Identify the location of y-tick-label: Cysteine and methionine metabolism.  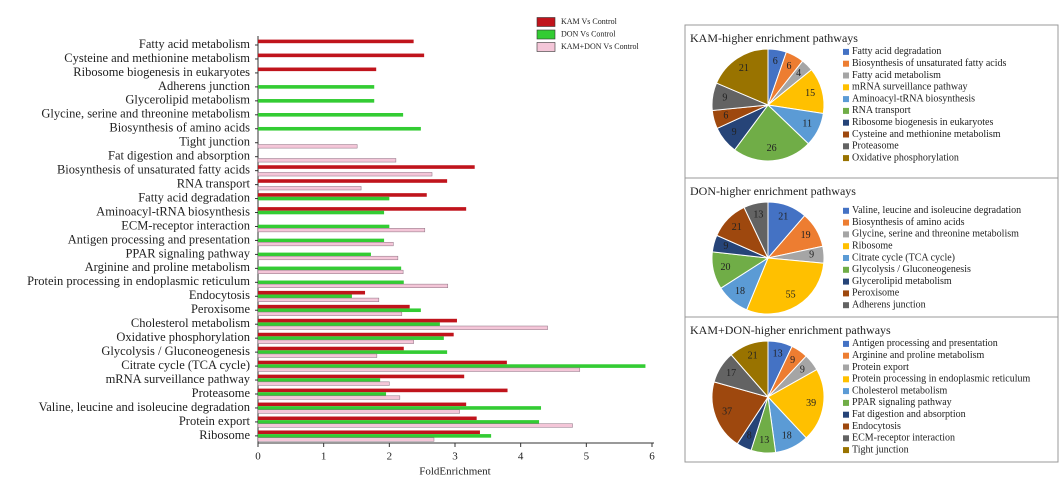
(157, 58).